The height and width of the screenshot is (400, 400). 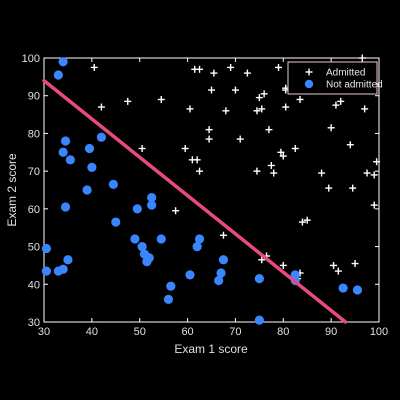 I want to click on y-tick-label: 30, so click(x=34, y=323).